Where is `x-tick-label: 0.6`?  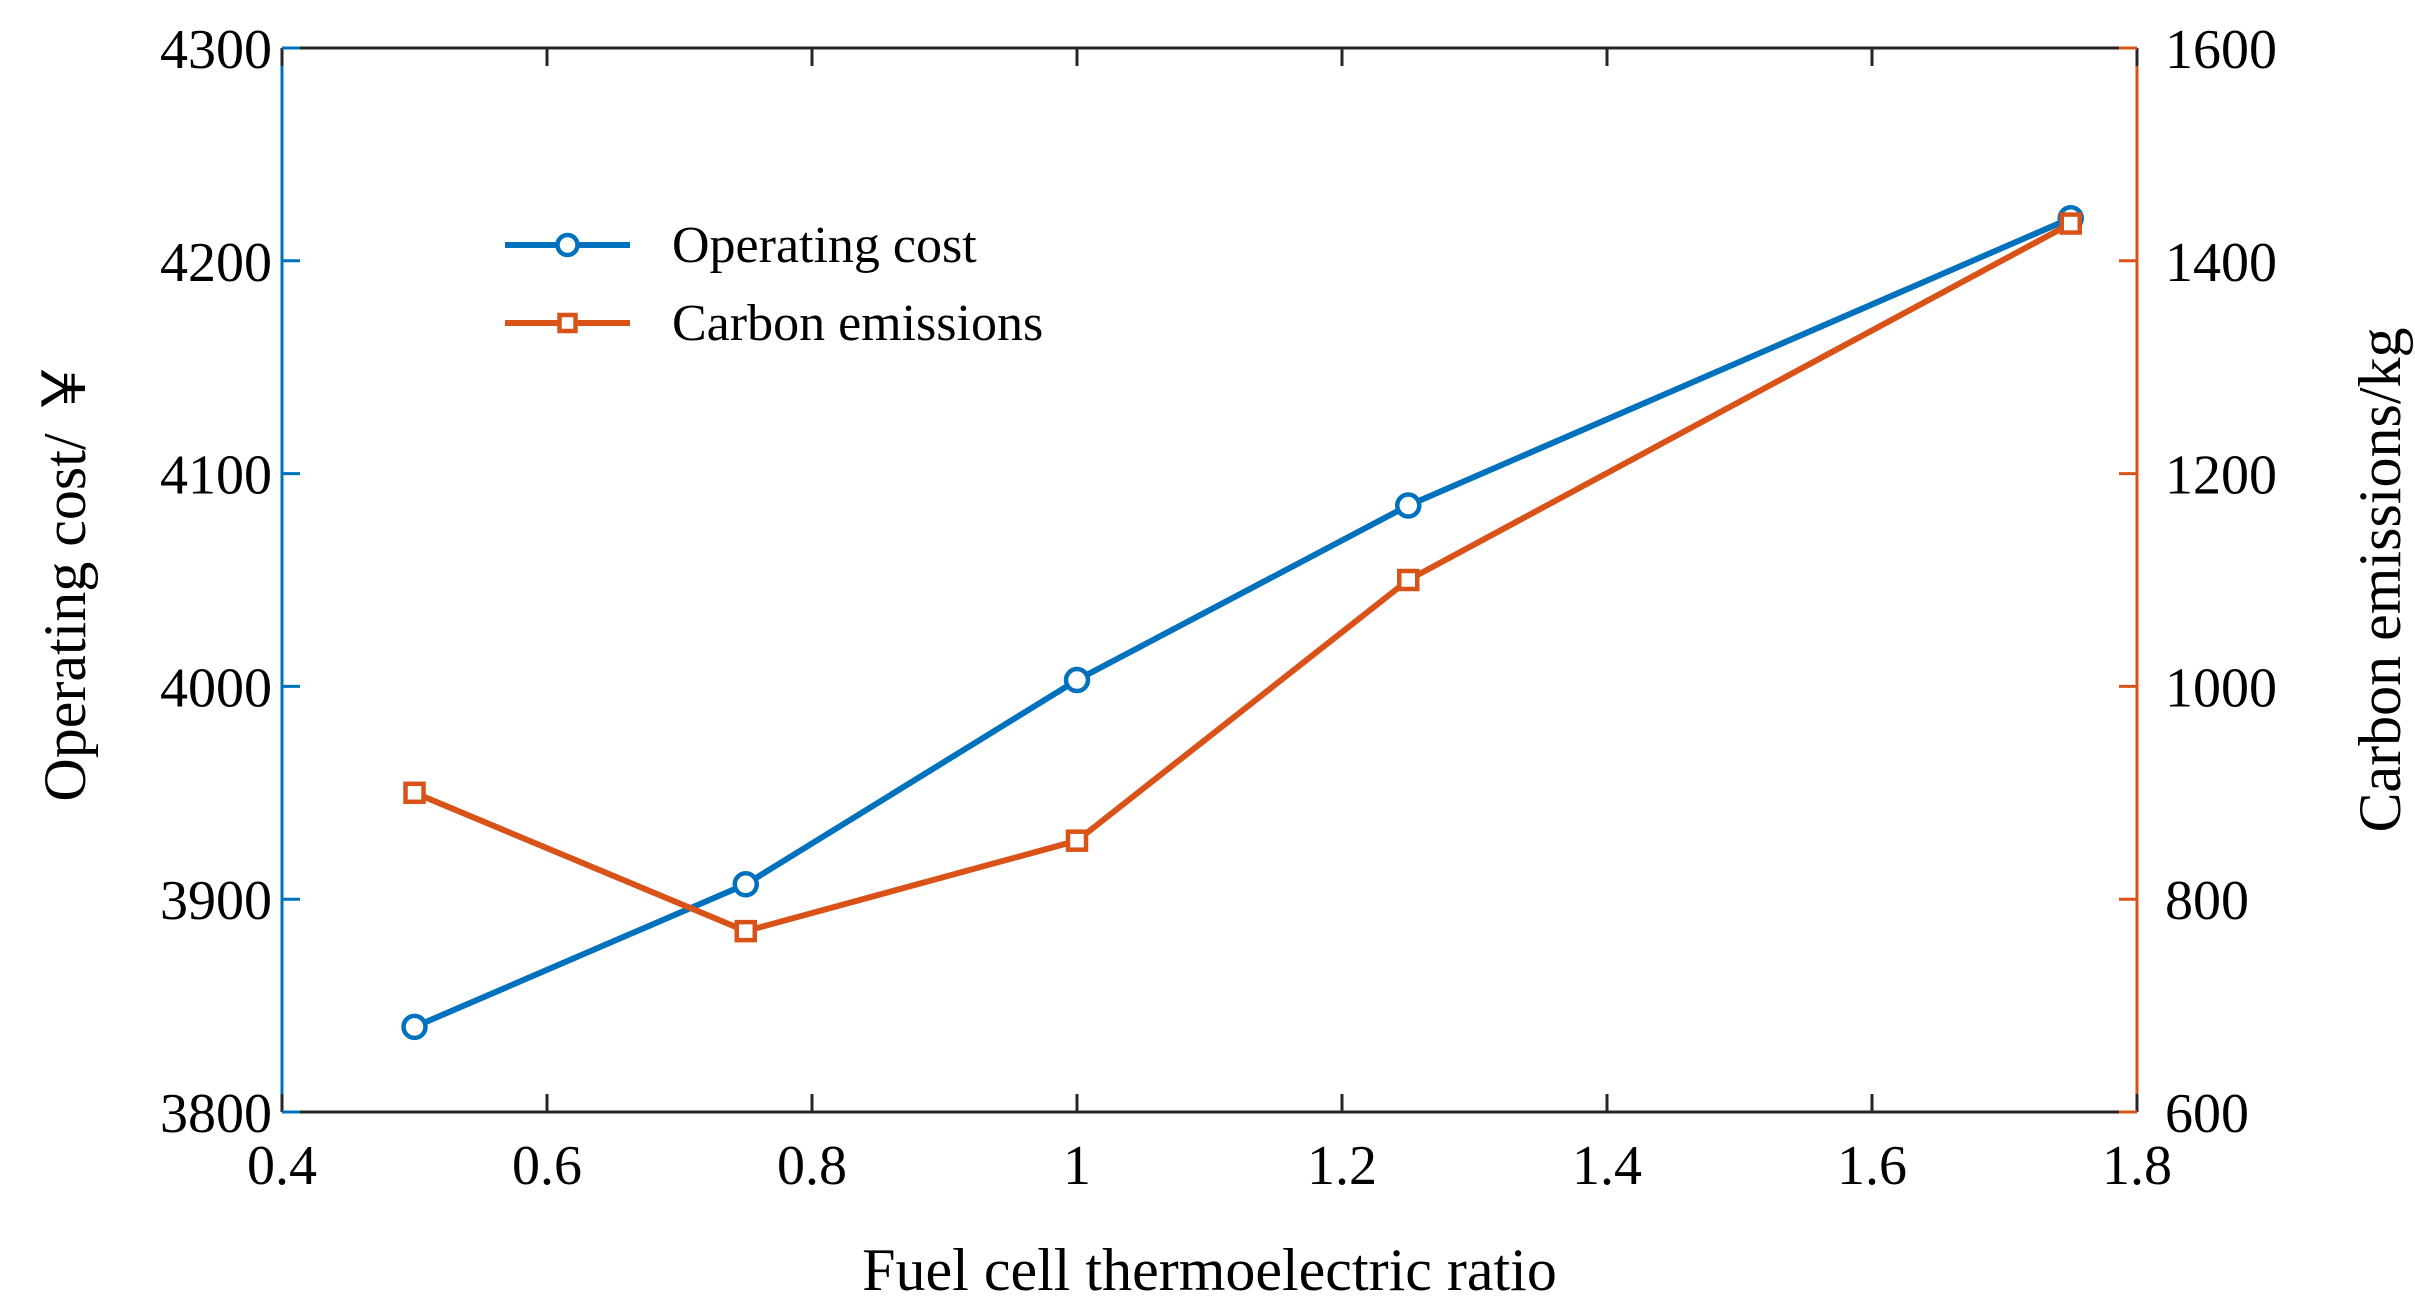
x-tick-label: 0.6 is located at coordinates (547, 1166).